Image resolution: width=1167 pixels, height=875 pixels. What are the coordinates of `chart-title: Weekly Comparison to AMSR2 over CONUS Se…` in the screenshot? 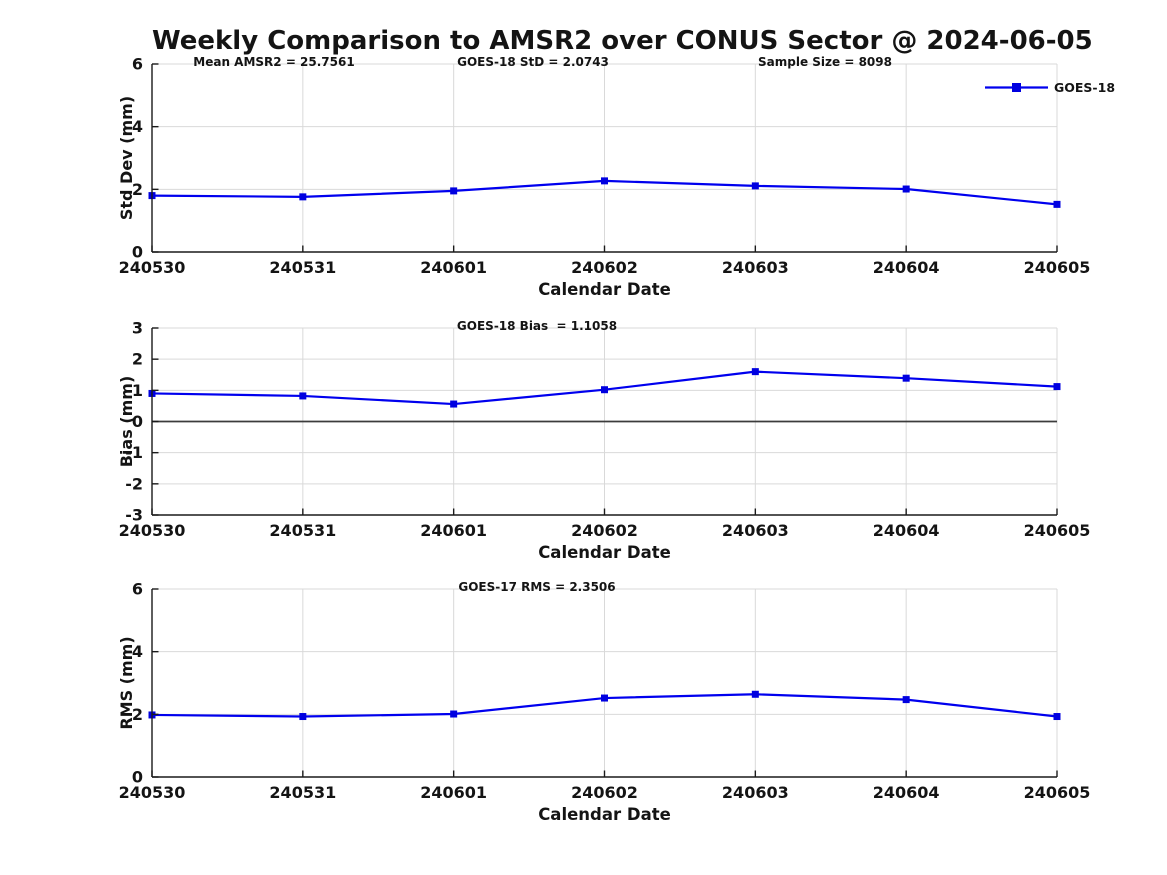 It's located at (622, 41).